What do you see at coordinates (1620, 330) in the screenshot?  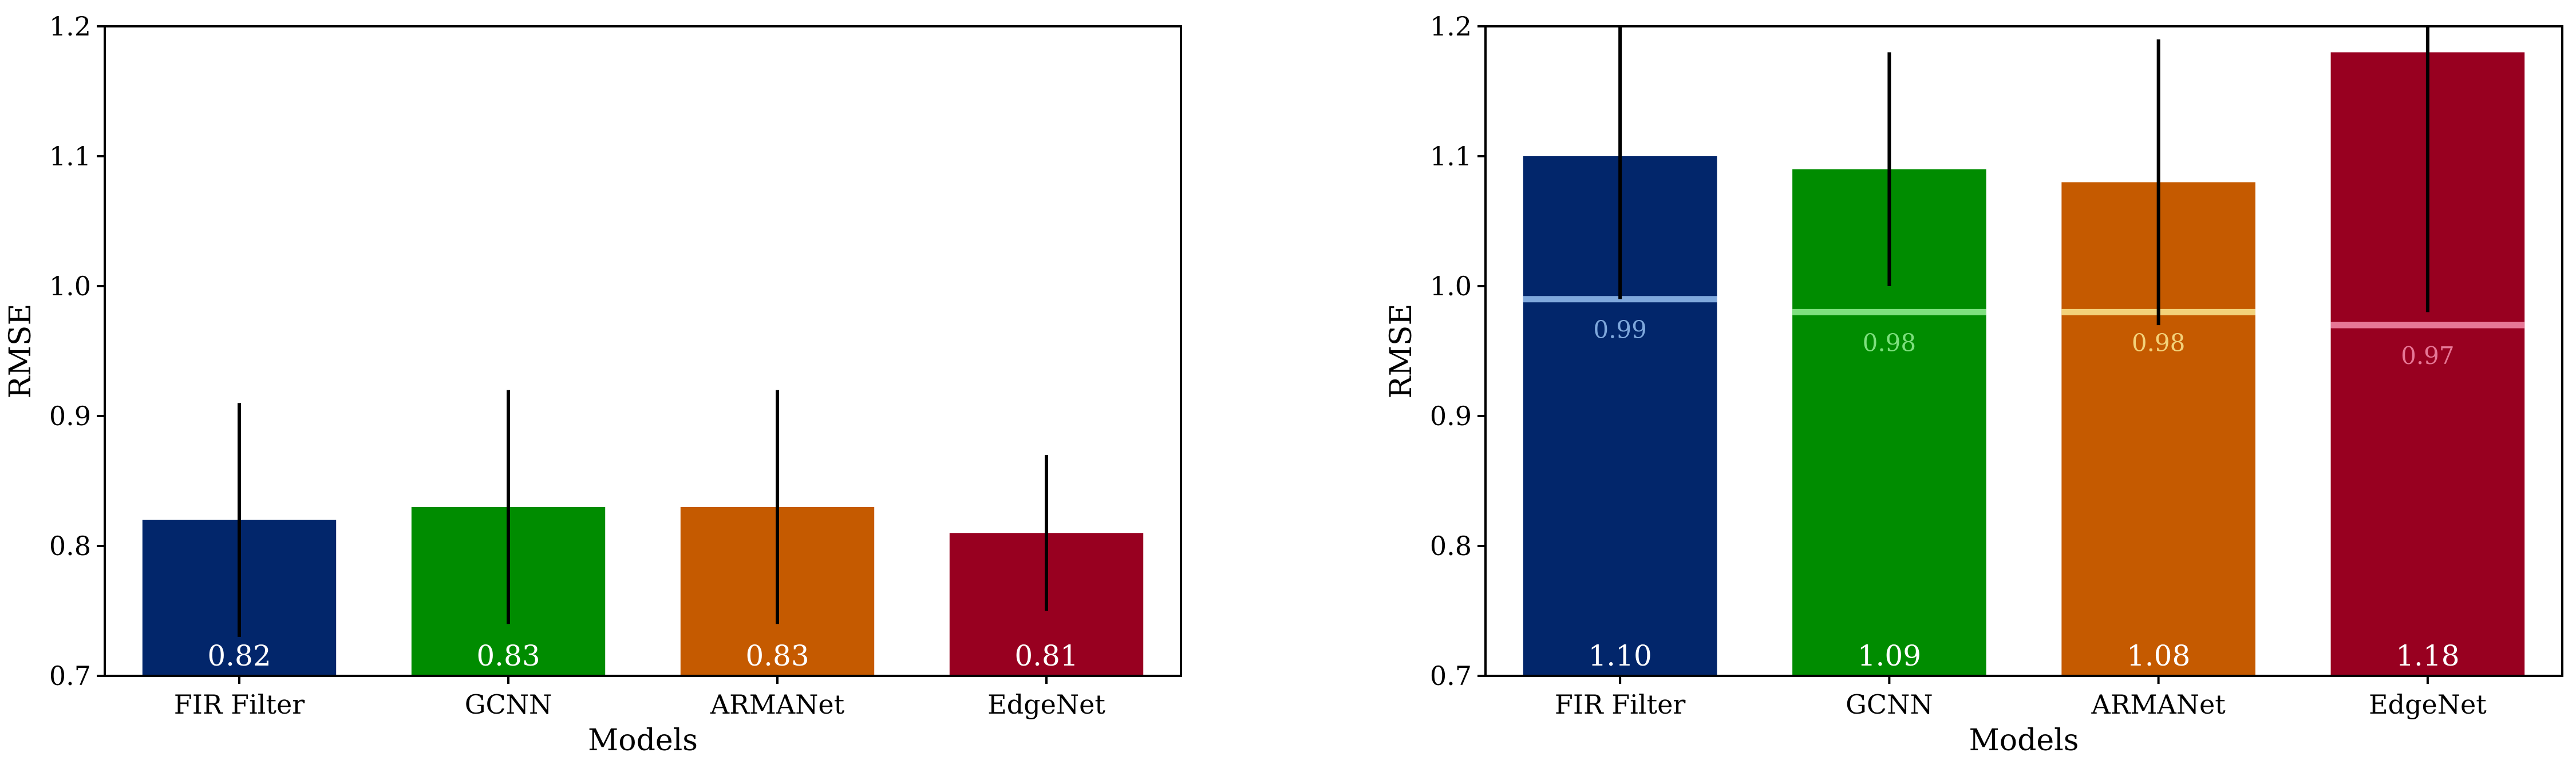 I see `reference-line-label: 0.99` at bounding box center [1620, 330].